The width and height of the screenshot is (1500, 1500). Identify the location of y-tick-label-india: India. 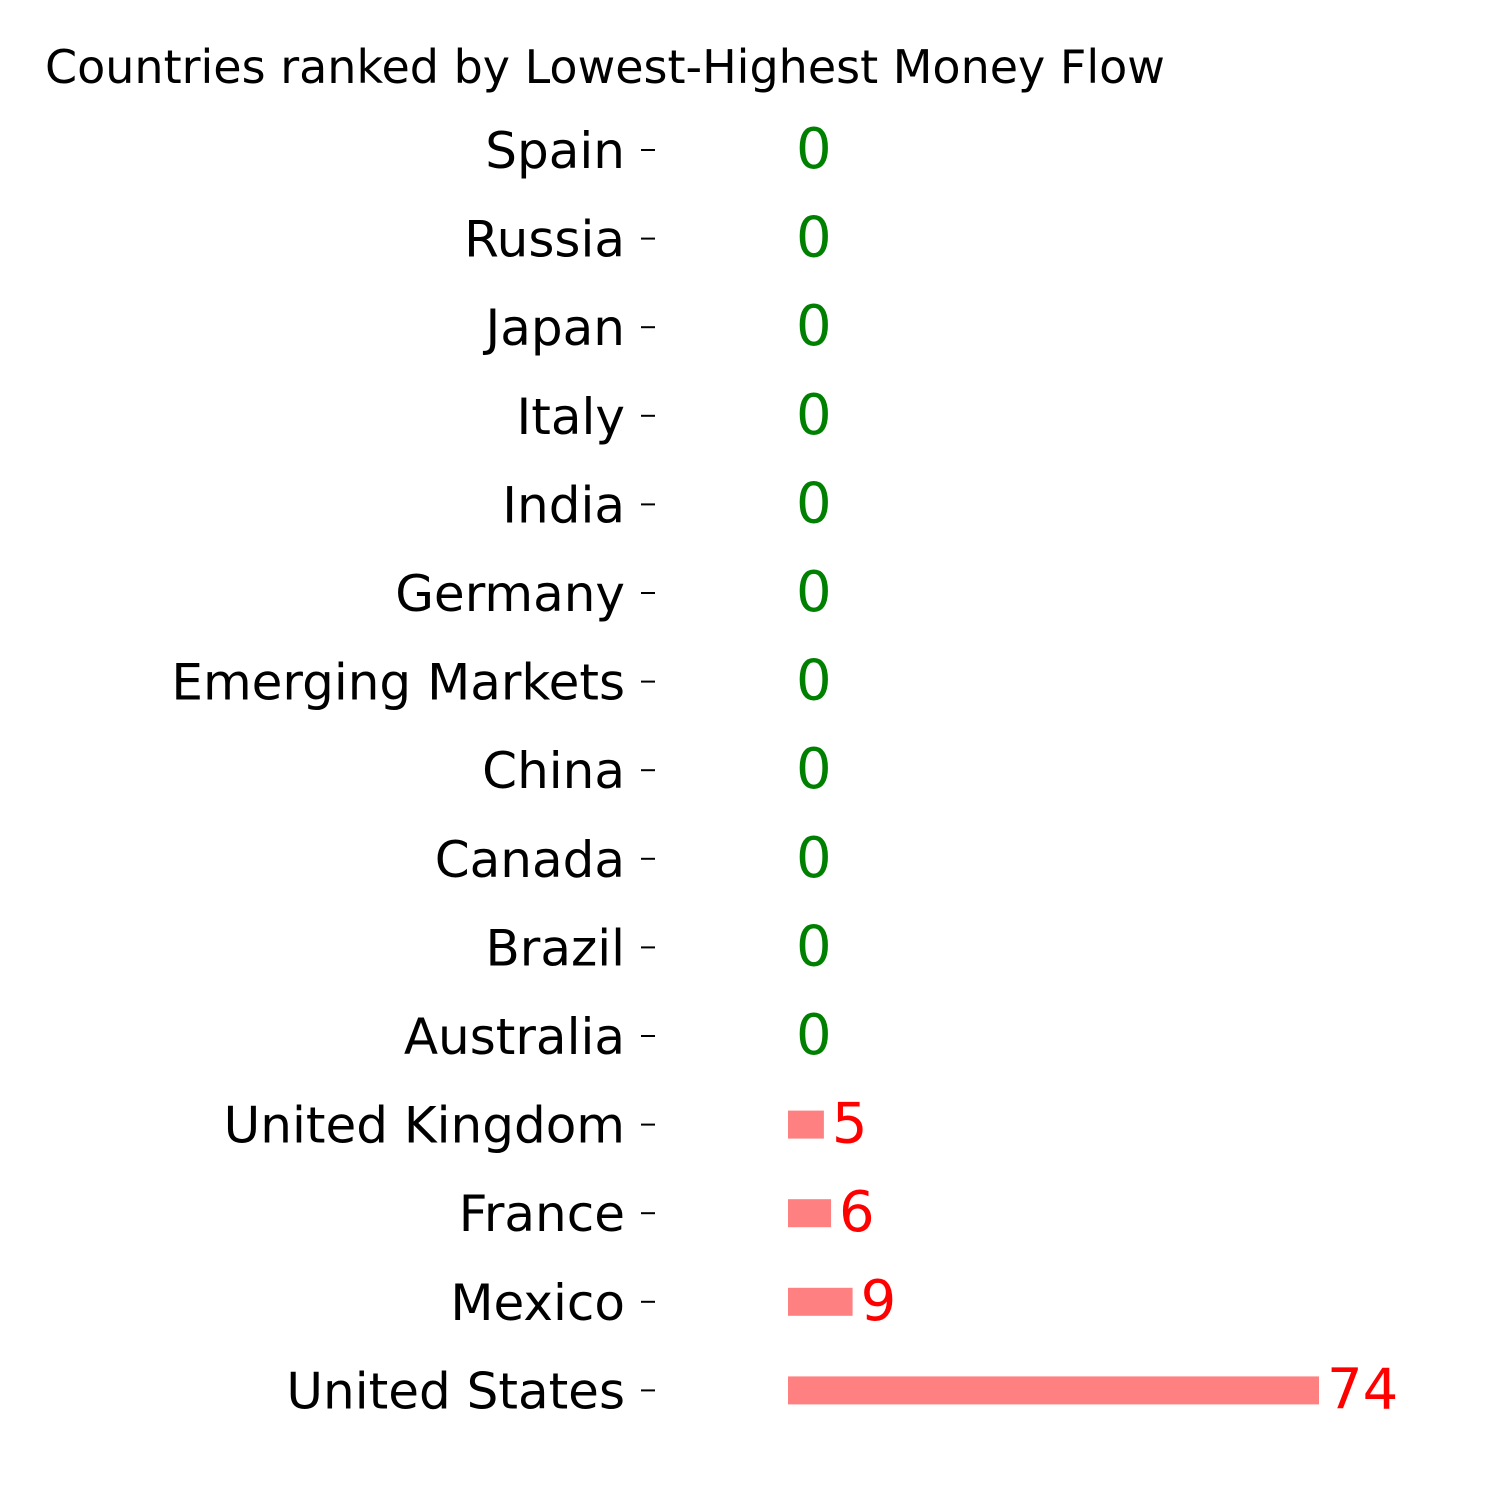
(563, 505).